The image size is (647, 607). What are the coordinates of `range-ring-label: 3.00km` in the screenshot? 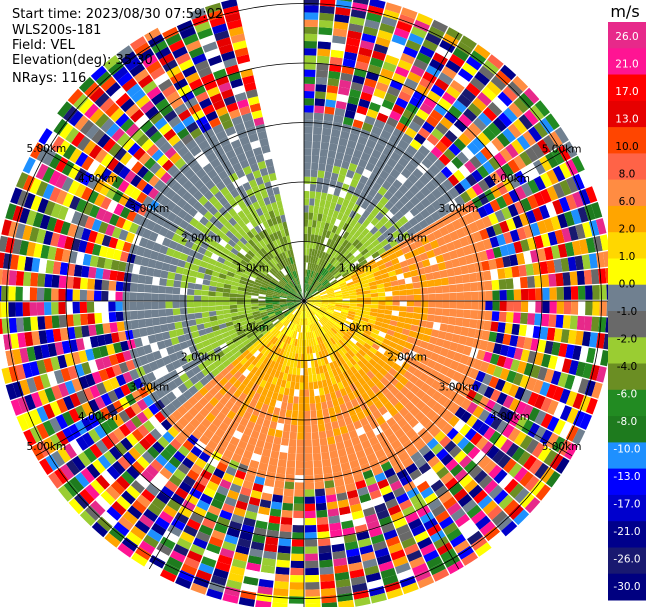 It's located at (150, 387).